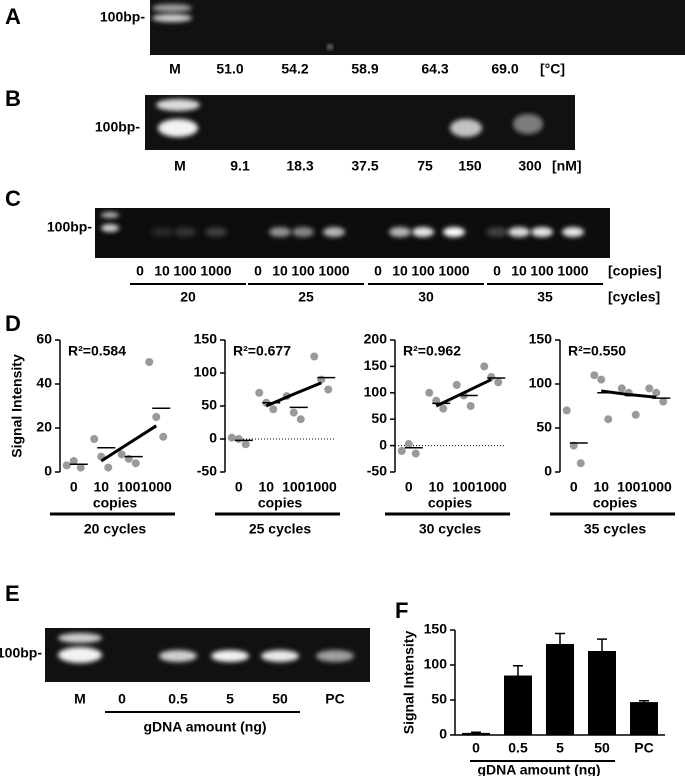 The width and height of the screenshot is (685, 776). Describe the element at coordinates (643, 748) in the screenshot. I see `x-tick-label: PC` at that location.